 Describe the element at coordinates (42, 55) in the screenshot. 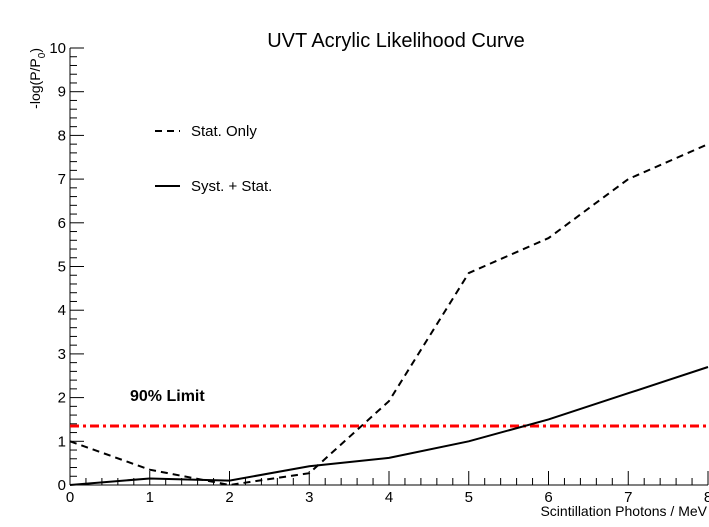

I see `y-label-sub: 0` at that location.